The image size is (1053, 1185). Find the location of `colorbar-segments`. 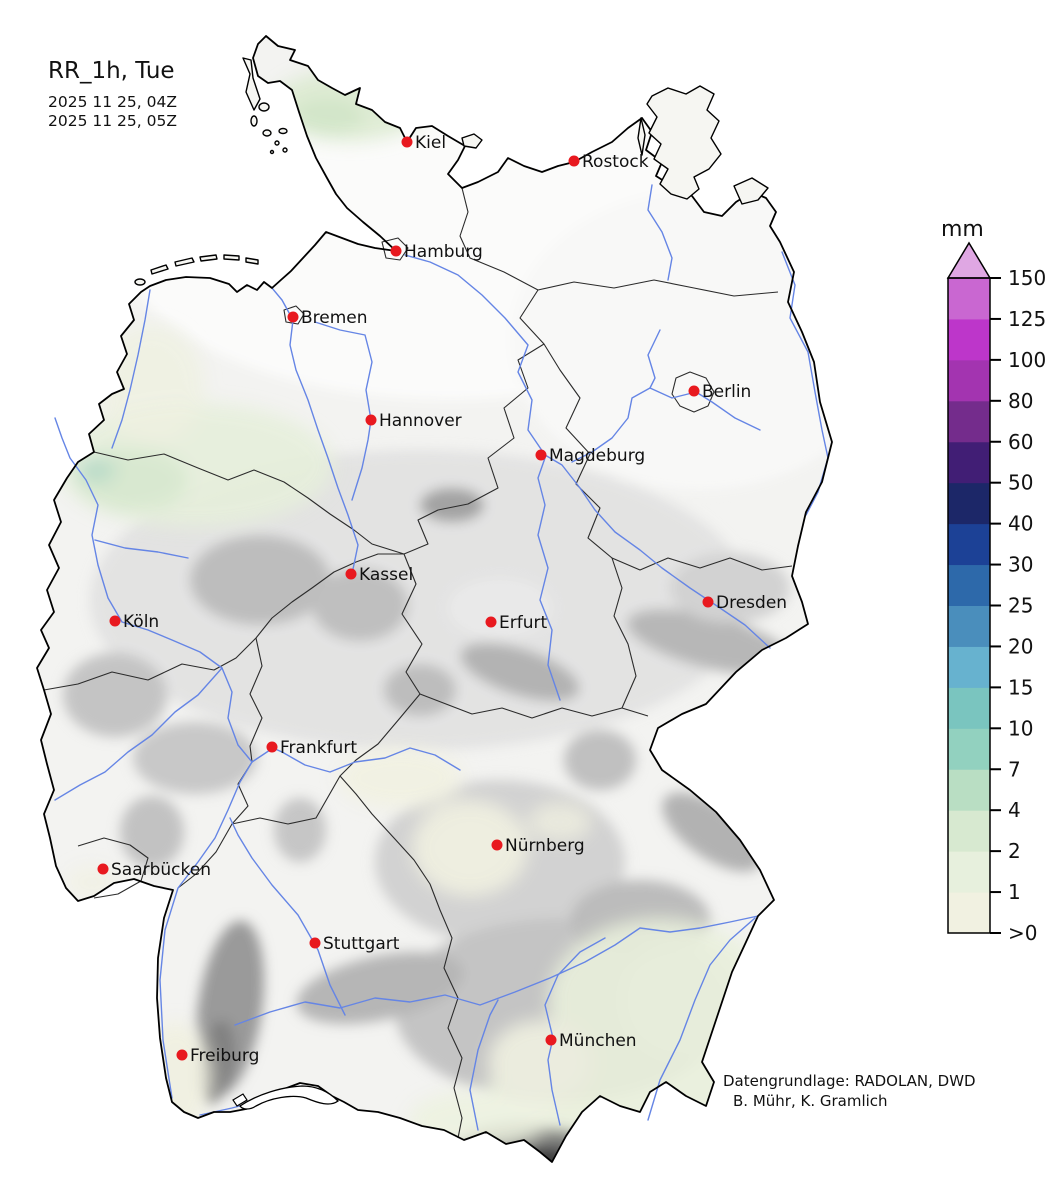

colorbar-segments is located at coordinates (969, 606).